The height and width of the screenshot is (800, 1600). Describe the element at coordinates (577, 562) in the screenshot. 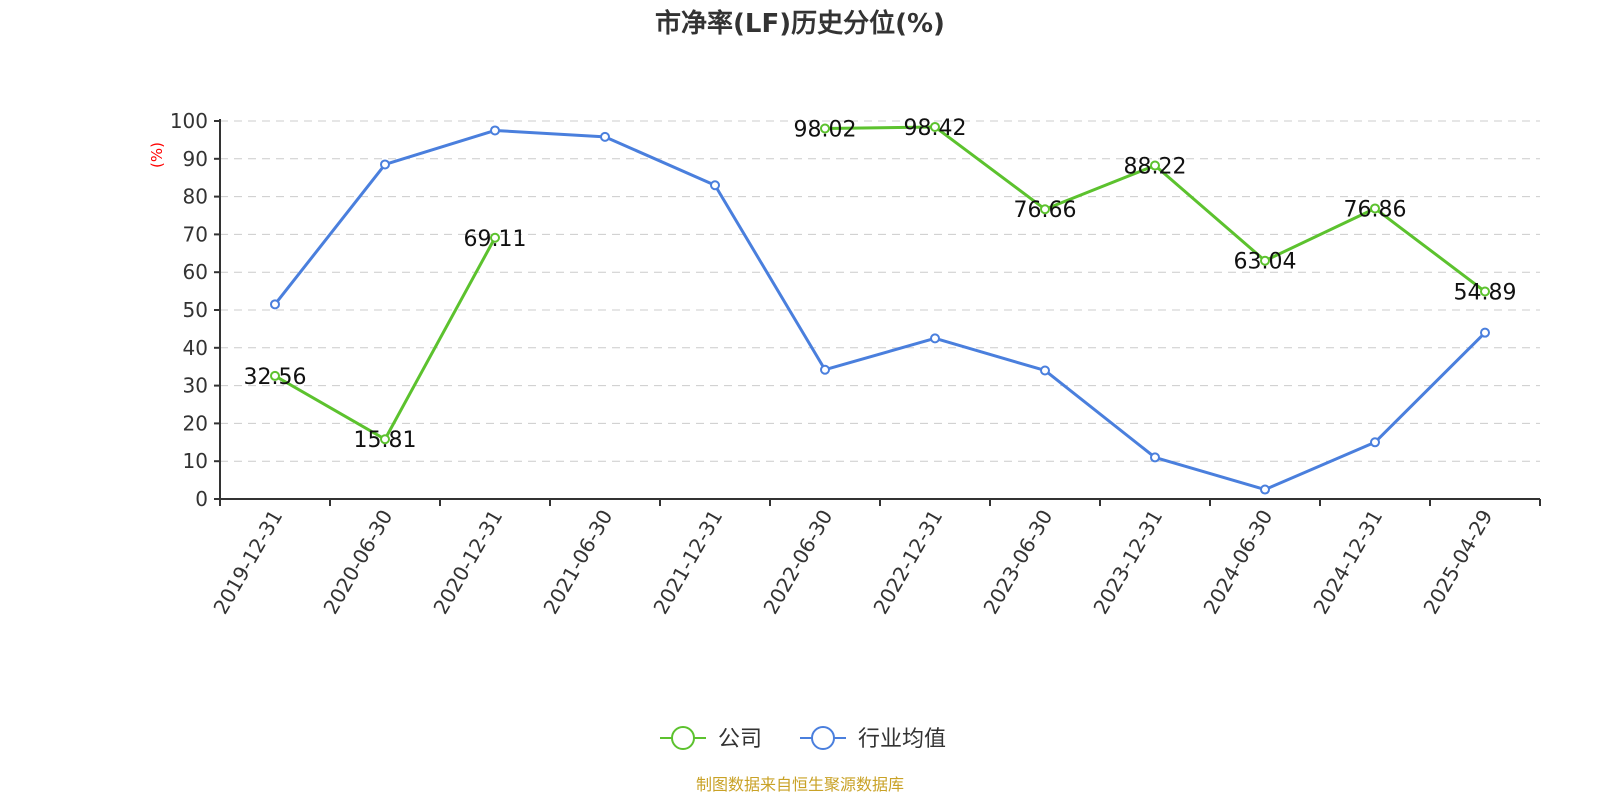

I see `x-tick-label: 2021-06-30` at that location.